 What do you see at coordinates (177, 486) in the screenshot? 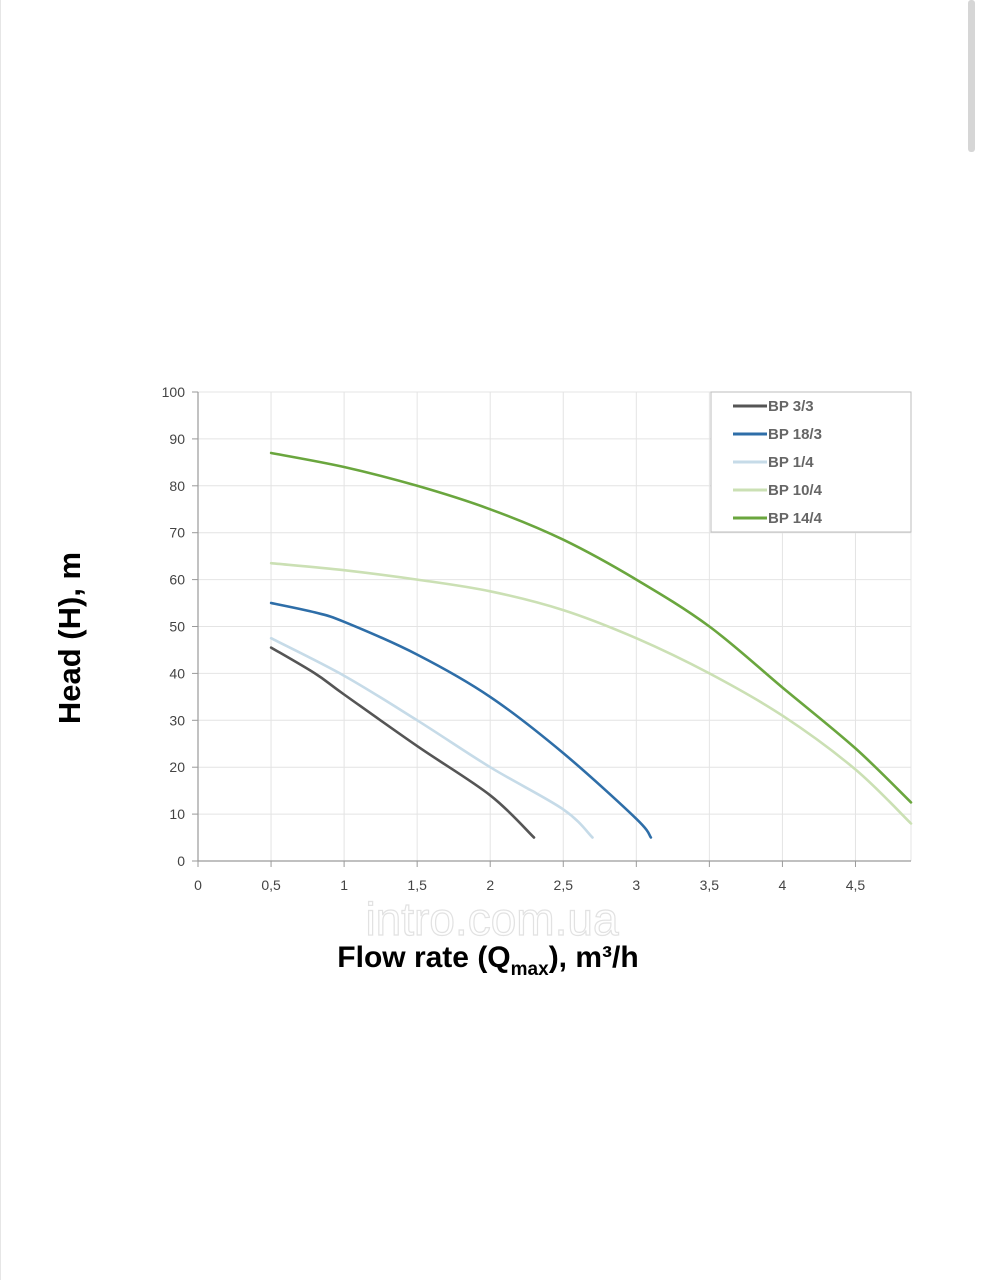
I see `y-tick-label: 80` at bounding box center [177, 486].